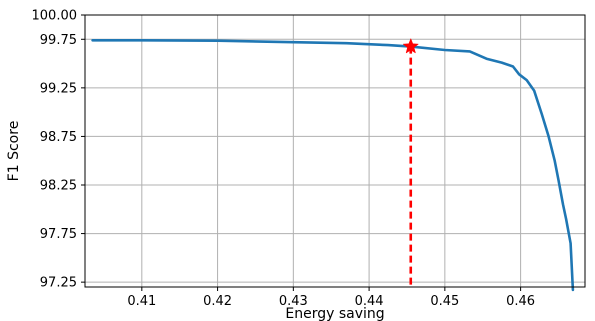 This screenshot has height=321, width=595. Describe the element at coordinates (58, 186) in the screenshot. I see `y-tick-label: 98.25` at that location.